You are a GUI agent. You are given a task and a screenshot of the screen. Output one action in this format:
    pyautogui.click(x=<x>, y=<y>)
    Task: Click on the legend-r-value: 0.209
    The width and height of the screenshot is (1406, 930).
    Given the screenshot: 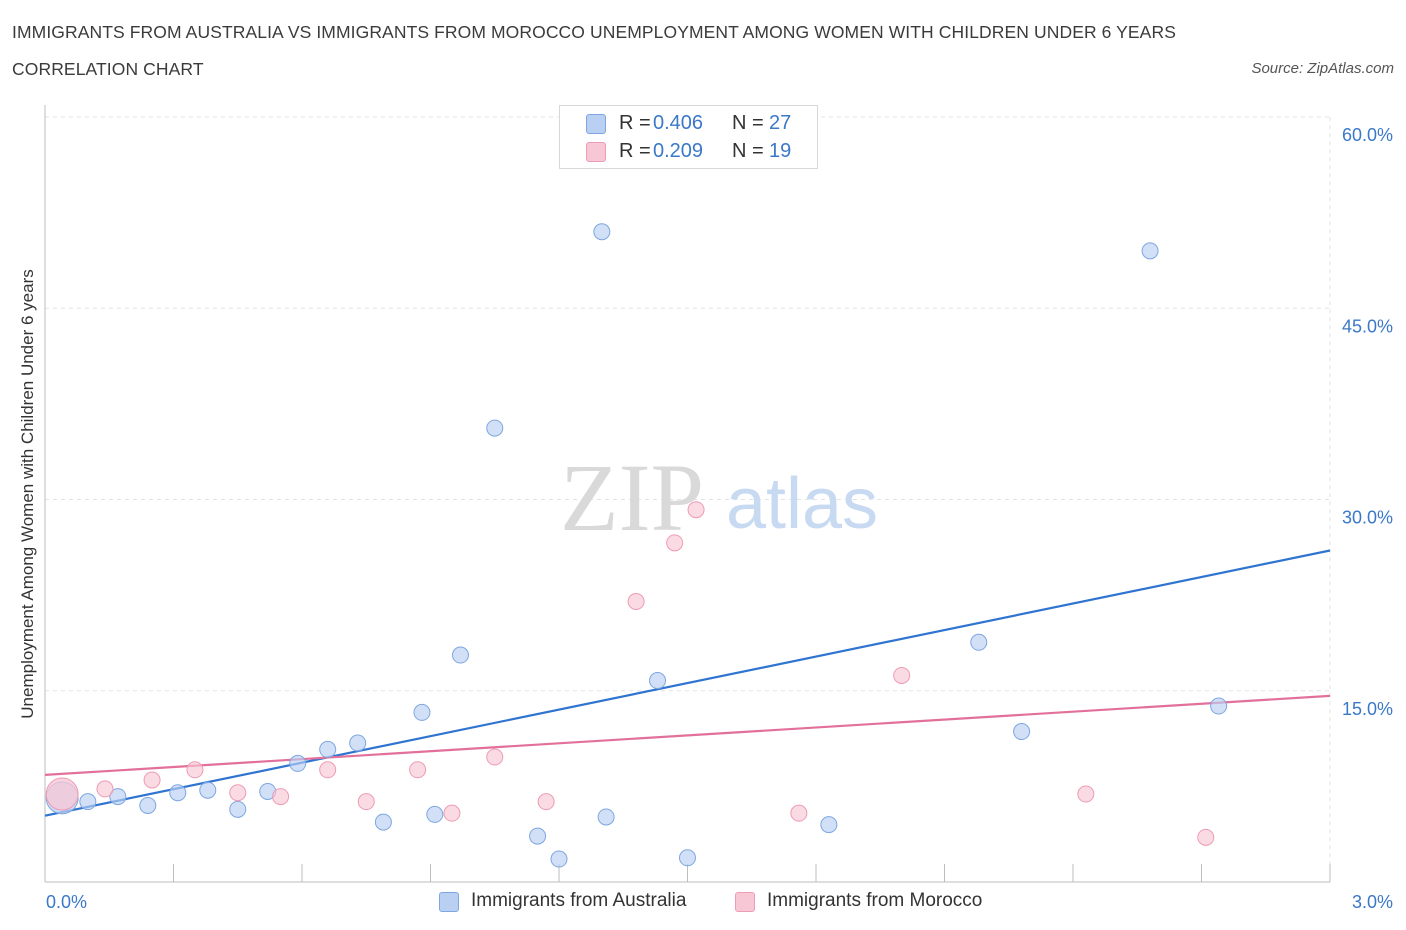 What is the action you would take?
    pyautogui.click(x=678, y=151)
    